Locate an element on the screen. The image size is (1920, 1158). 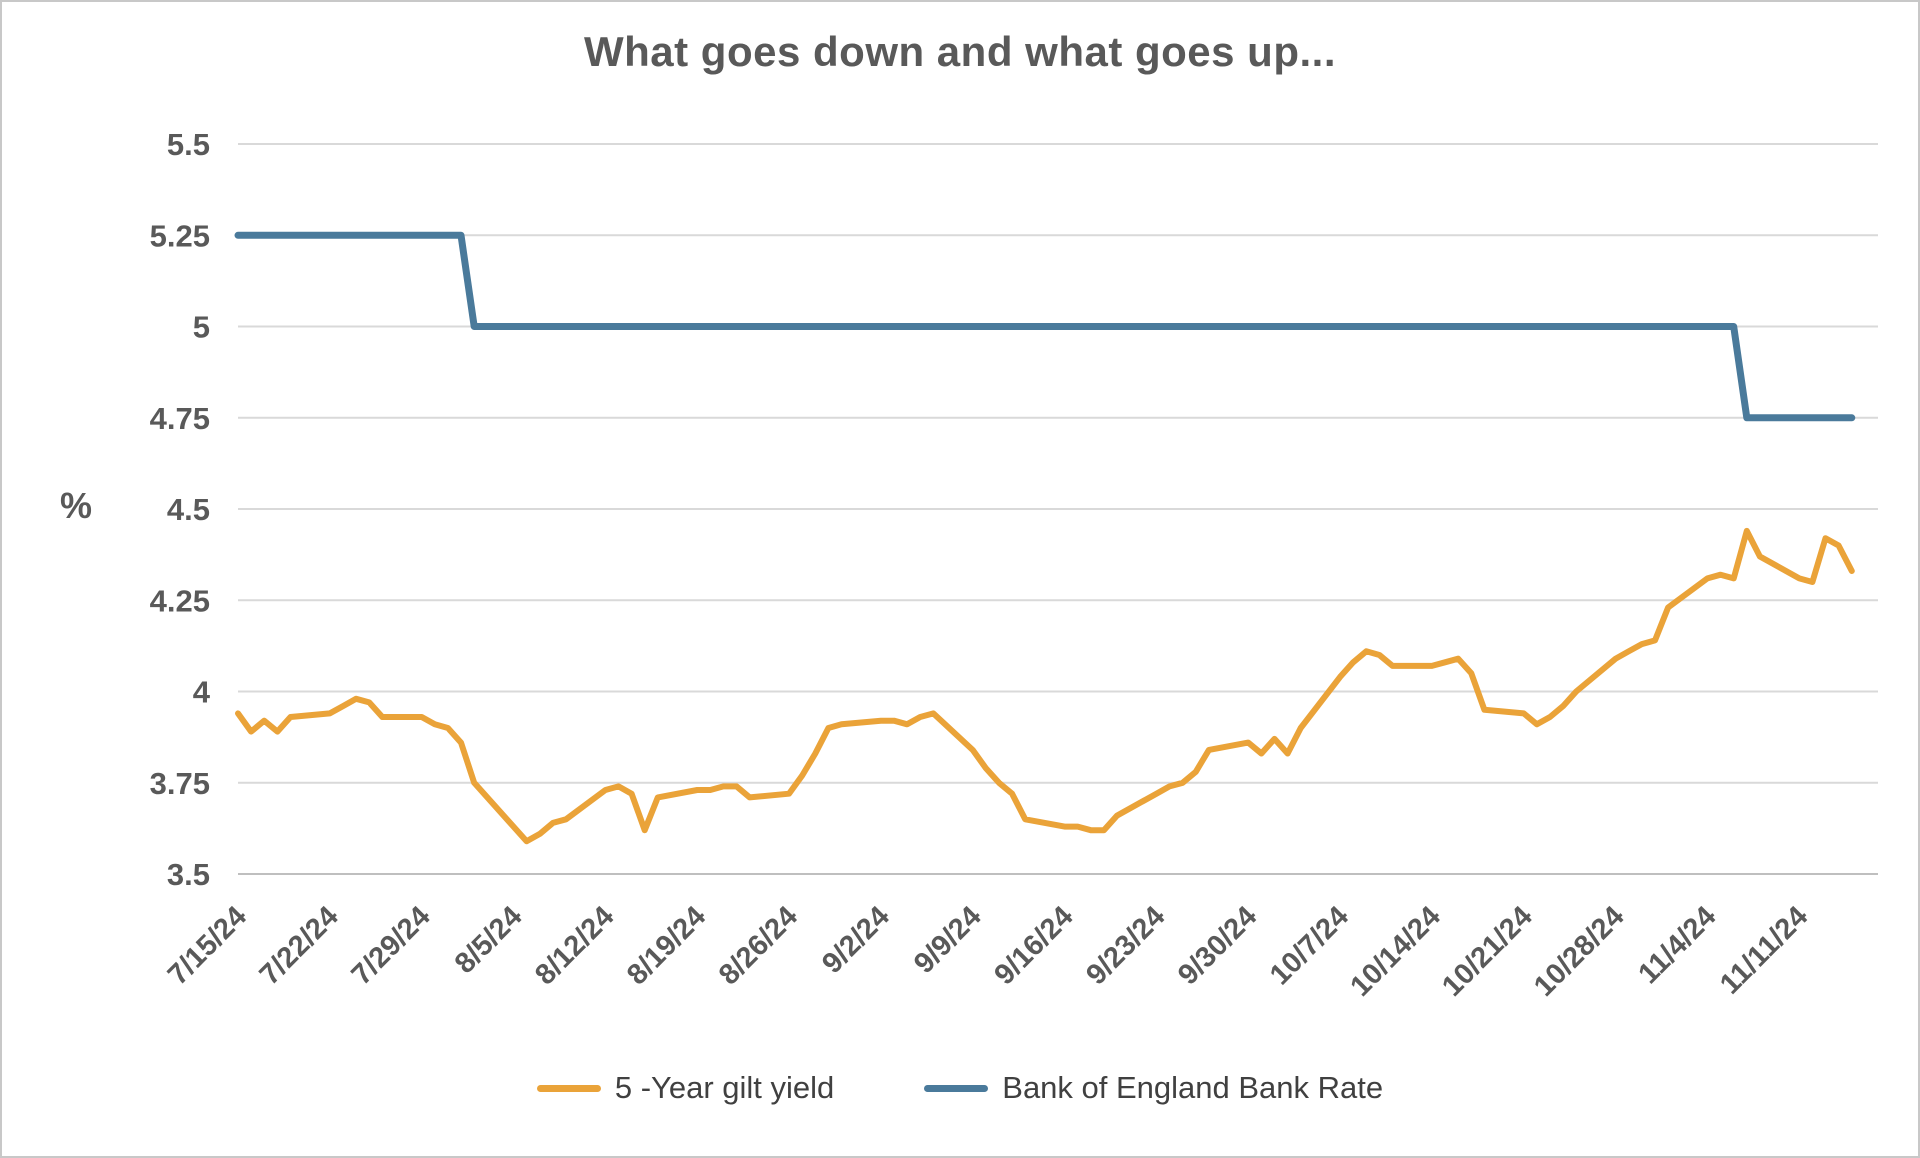
x-tick-label: 11/11/24 is located at coordinates (1764, 950).